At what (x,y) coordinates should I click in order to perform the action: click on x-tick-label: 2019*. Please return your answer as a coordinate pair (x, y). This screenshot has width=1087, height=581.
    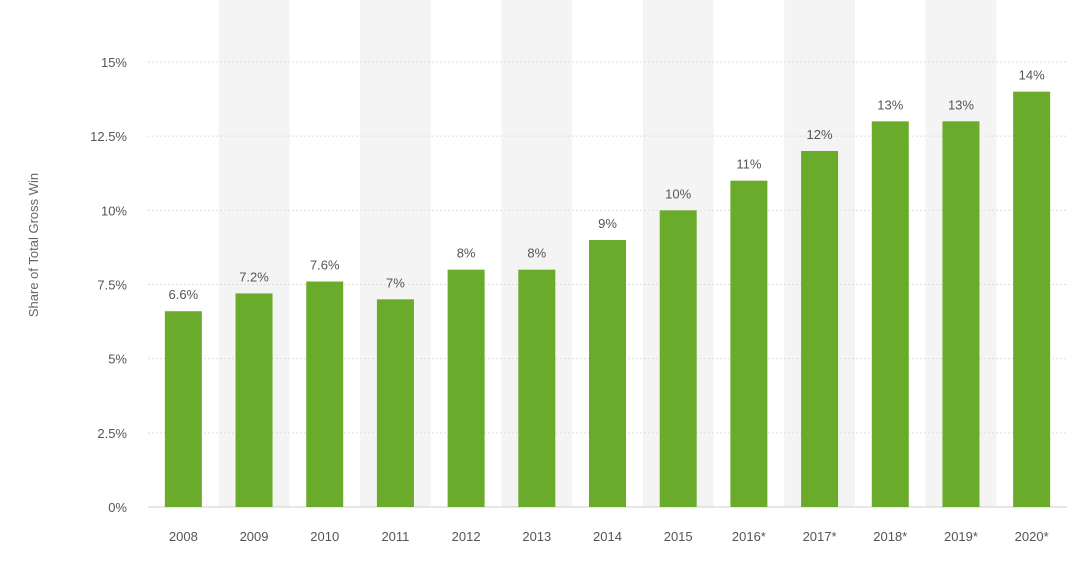
    Looking at the image, I should click on (961, 536).